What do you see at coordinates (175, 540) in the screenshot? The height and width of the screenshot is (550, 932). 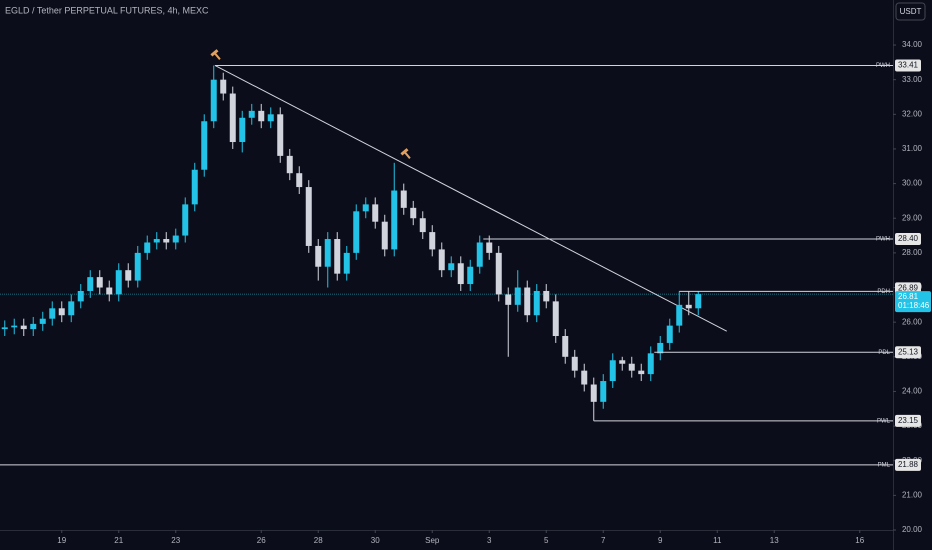 I see `x-tick-label: 23` at bounding box center [175, 540].